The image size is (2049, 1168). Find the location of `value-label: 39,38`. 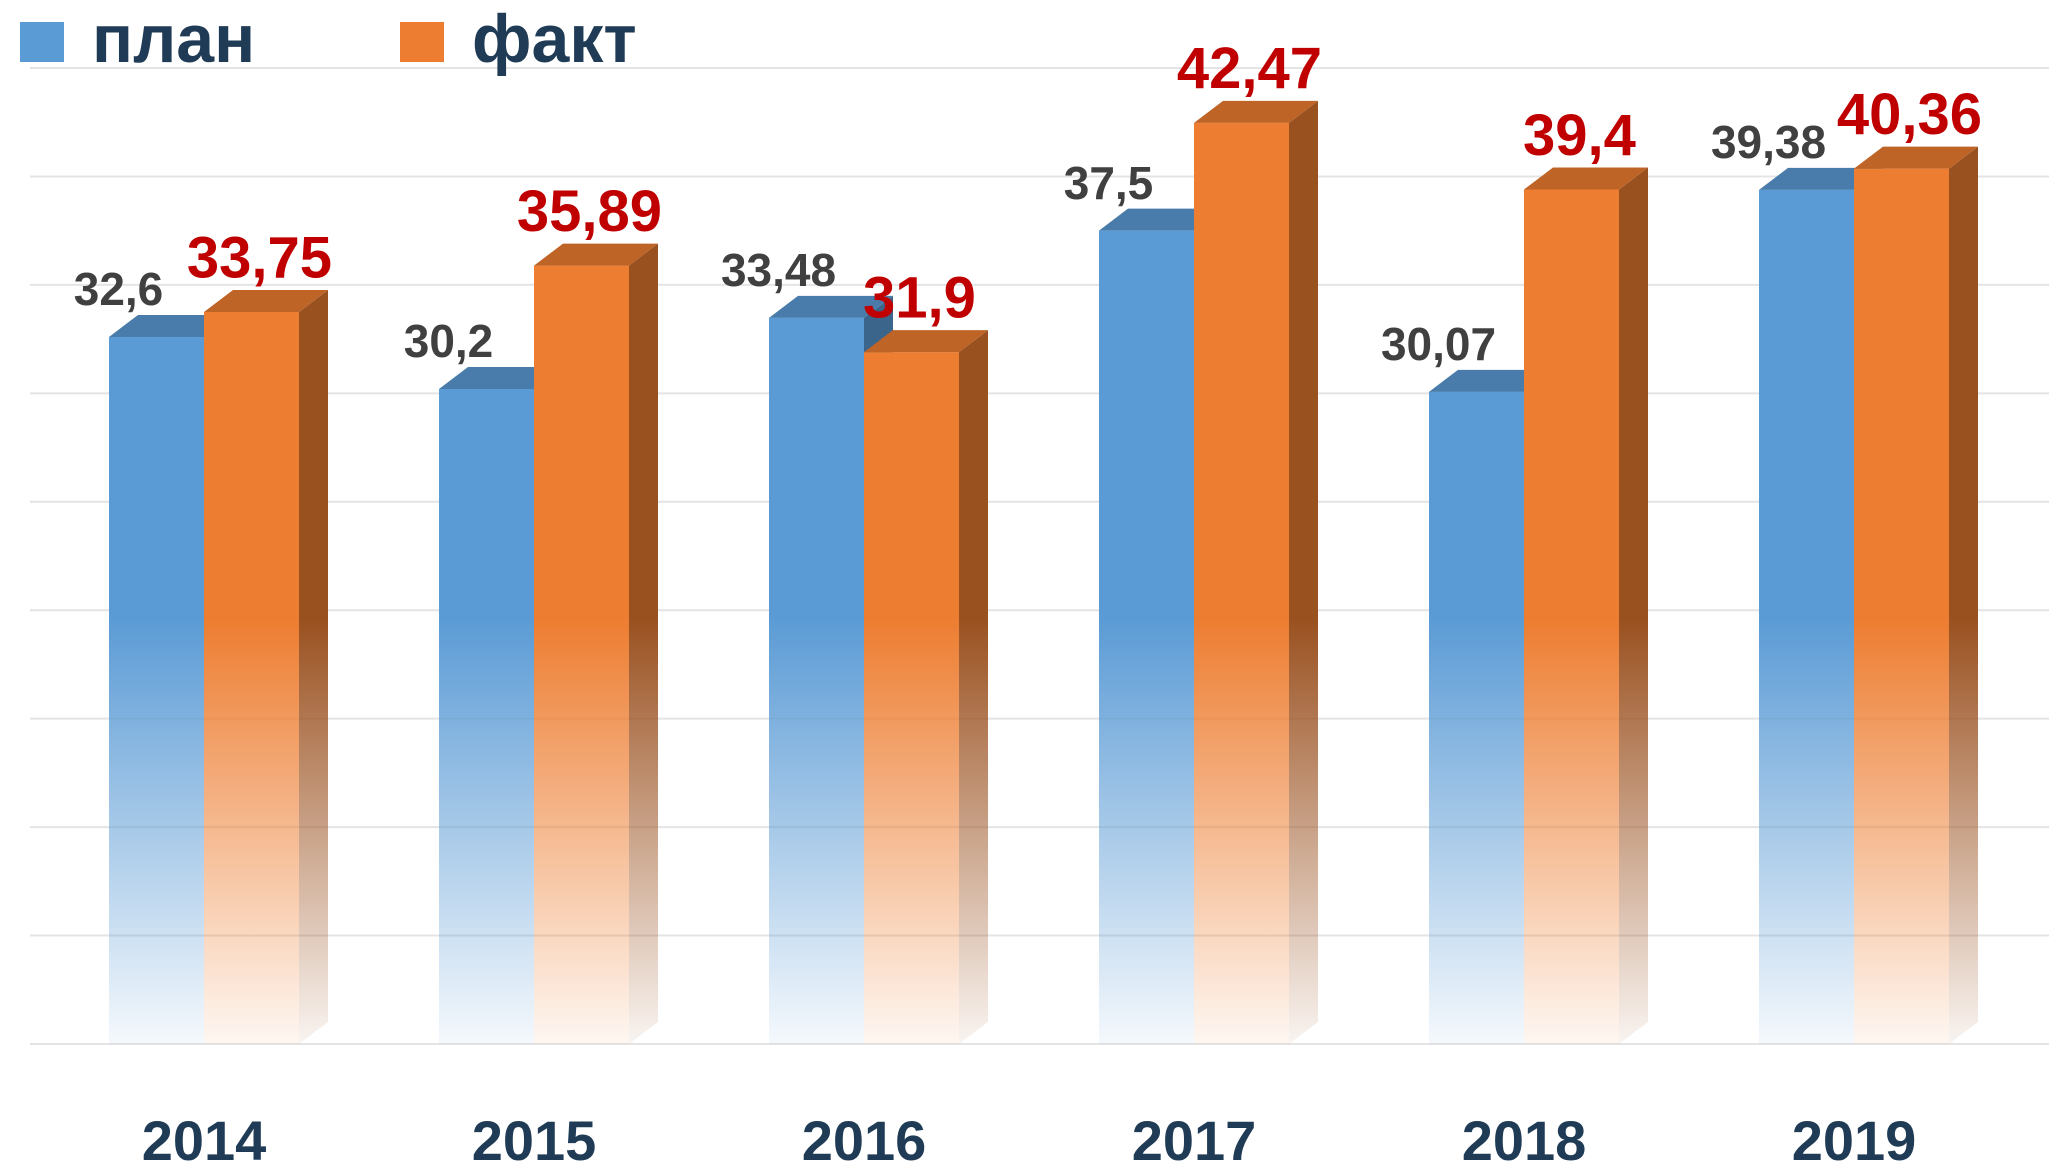

value-label: 39,38 is located at coordinates (1768, 142).